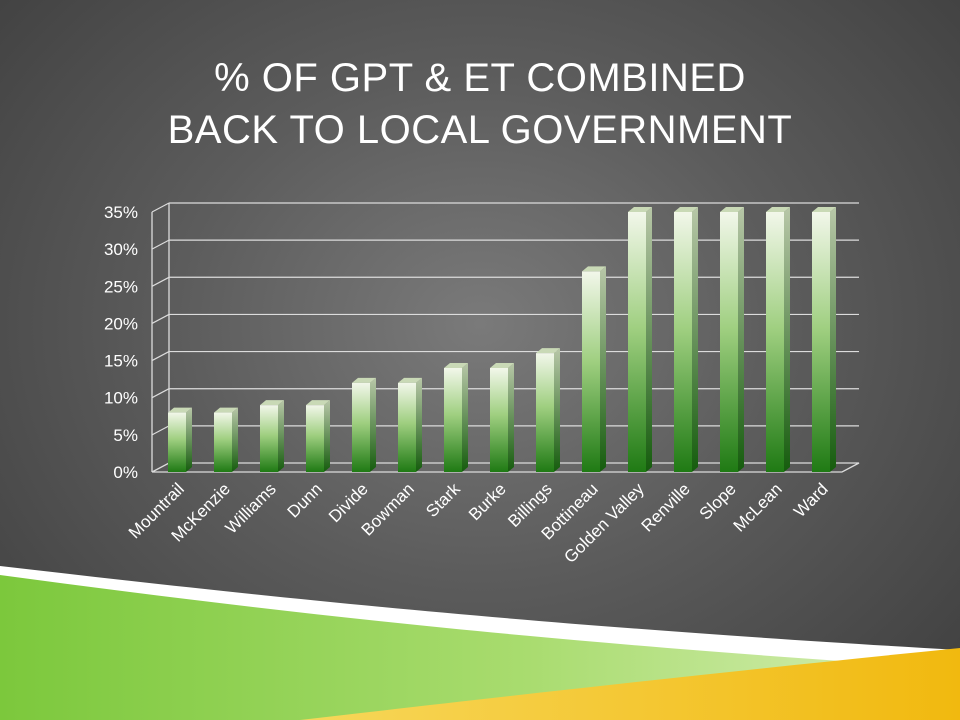  Describe the element at coordinates (121, 286) in the screenshot. I see `y-tick-label: 25%` at that location.